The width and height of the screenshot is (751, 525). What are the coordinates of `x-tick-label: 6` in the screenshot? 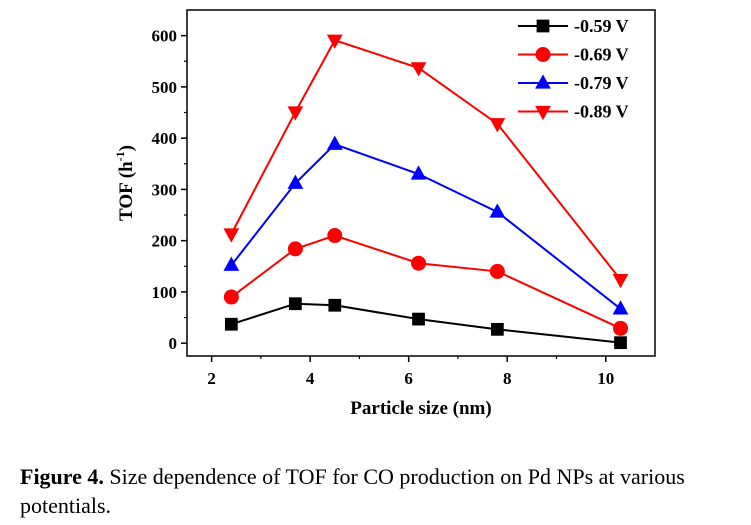 It's located at (408, 378).